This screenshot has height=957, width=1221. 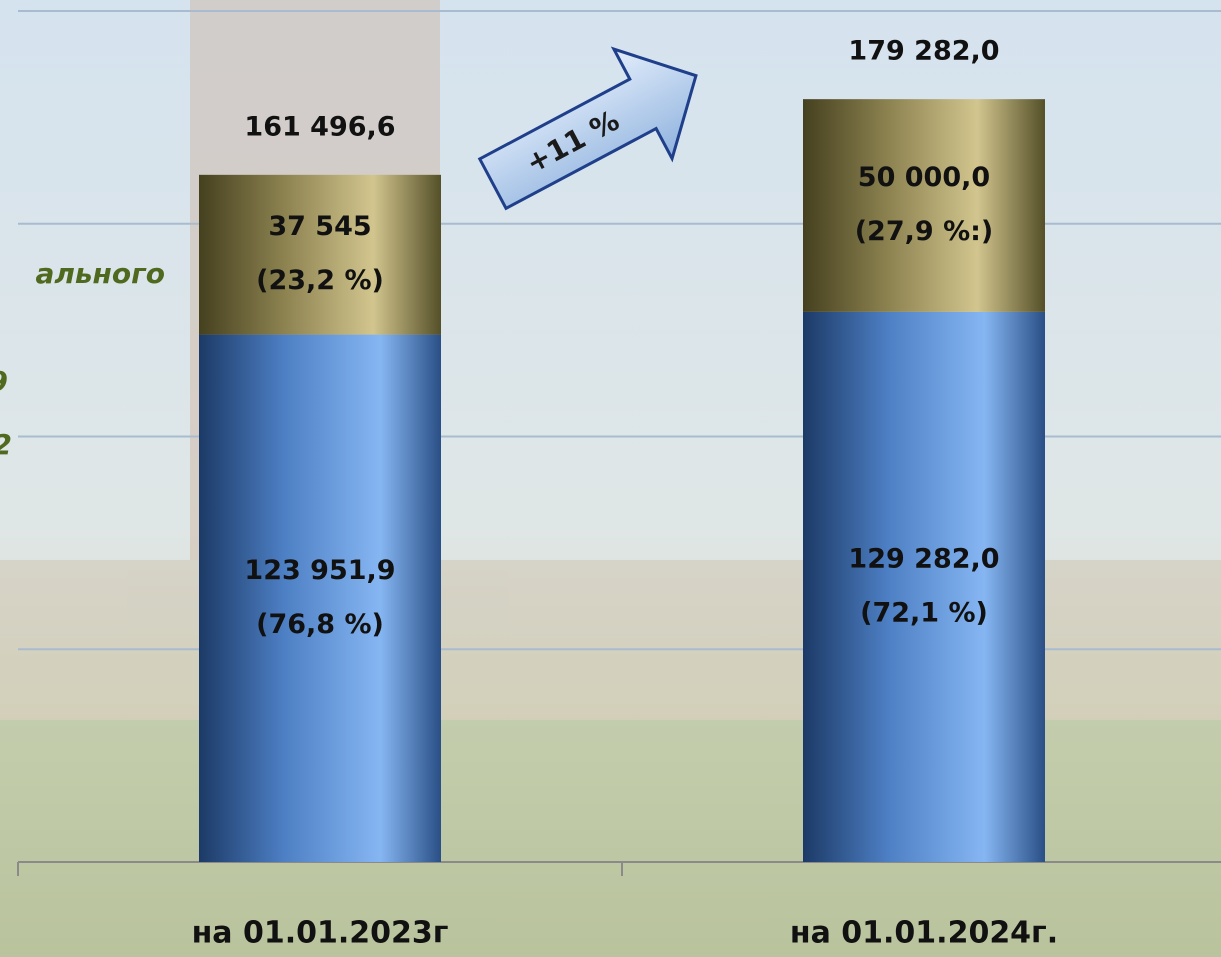 What do you see at coordinates (587, 128) in the screenshot?
I see `arrow-shape` at bounding box center [587, 128].